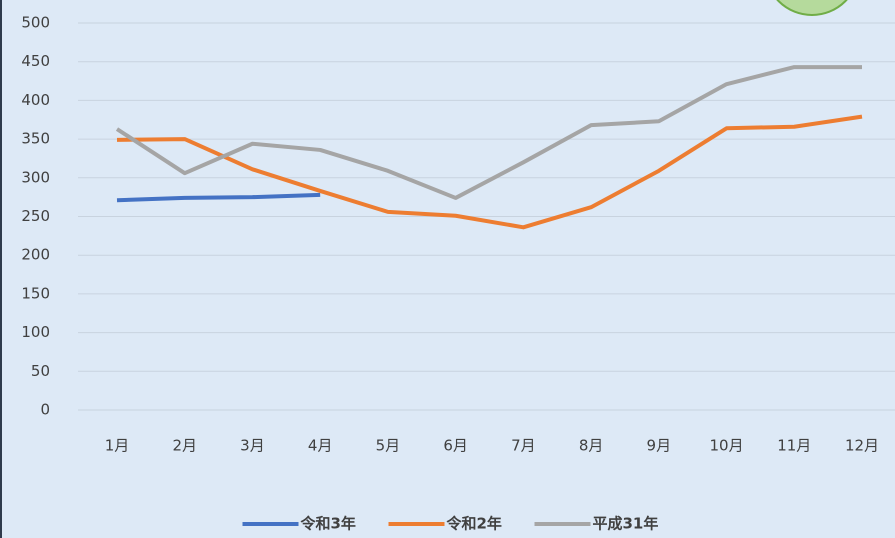 This screenshot has height=538, width=895. Describe the element at coordinates (455, 446) in the screenshot. I see `x-tick-label: 6月` at that location.